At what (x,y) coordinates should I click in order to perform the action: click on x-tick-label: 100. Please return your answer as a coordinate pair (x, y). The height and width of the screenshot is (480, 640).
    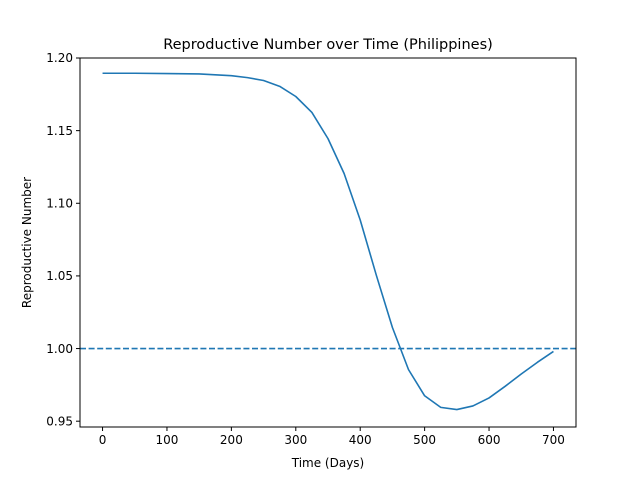
    Looking at the image, I should click on (167, 440).